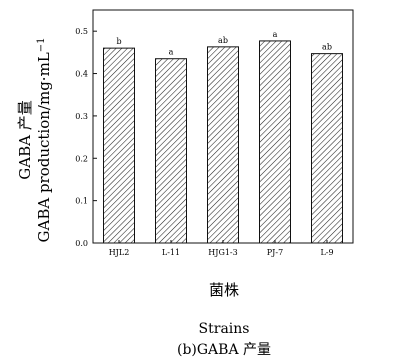 The width and height of the screenshot is (410, 361). I want to click on y-tick-label: 0.0, so click(81, 243).